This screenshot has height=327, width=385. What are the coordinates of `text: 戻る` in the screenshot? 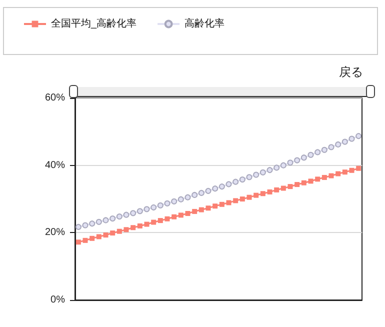 It's located at (351, 72).